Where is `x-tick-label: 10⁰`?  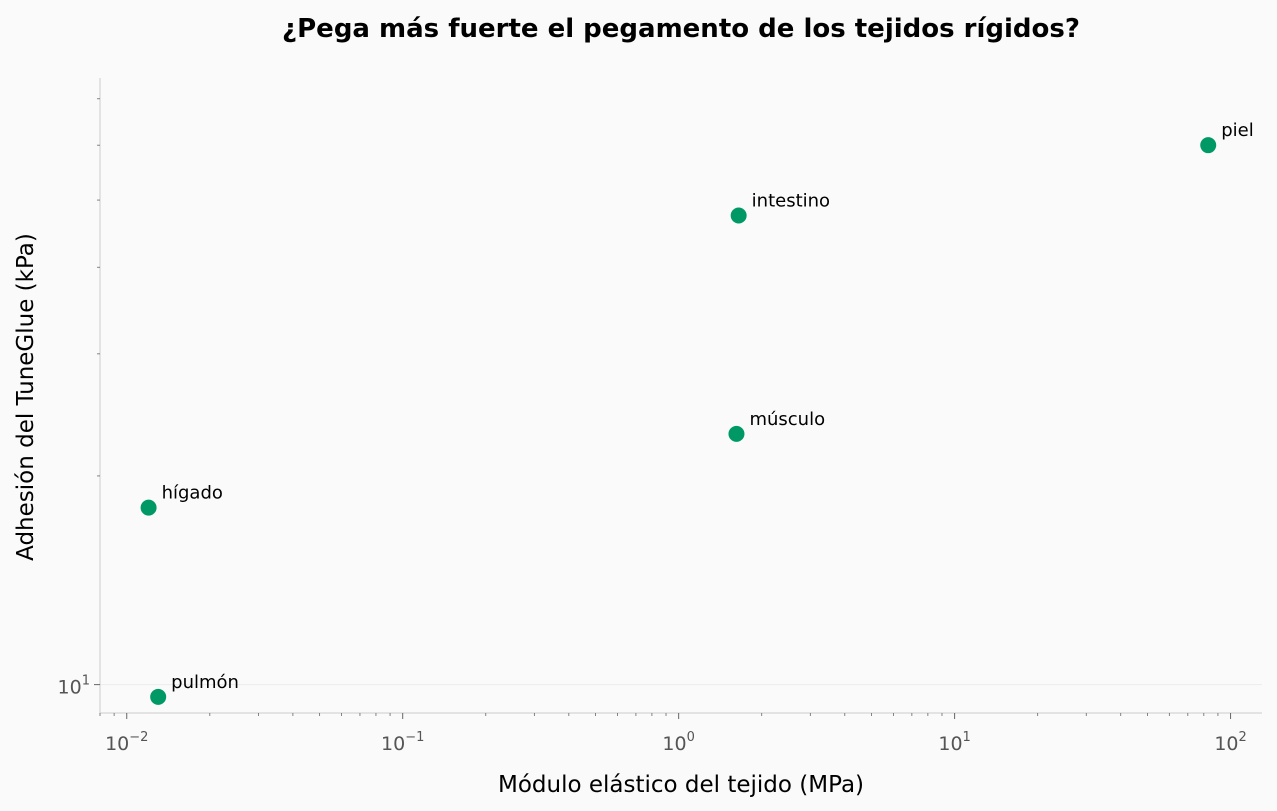 x-tick-label: 10⁰ is located at coordinates (678, 742).